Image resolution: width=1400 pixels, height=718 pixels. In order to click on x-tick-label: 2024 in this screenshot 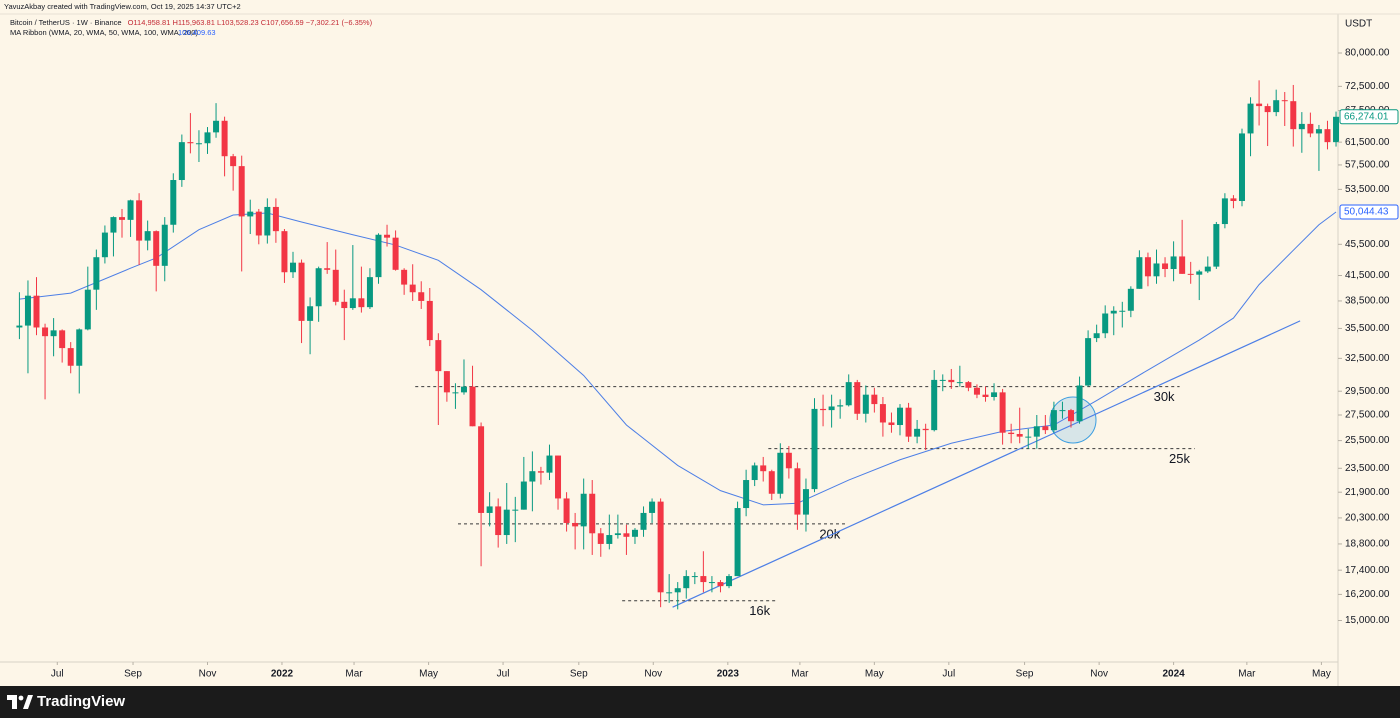, I will do `click(1173, 674)`.